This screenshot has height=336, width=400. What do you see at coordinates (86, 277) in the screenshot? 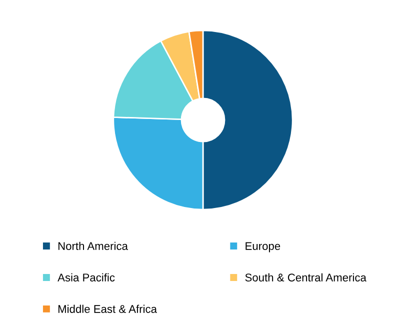
I see `legend-label: Asia Pacific` at bounding box center [86, 277].